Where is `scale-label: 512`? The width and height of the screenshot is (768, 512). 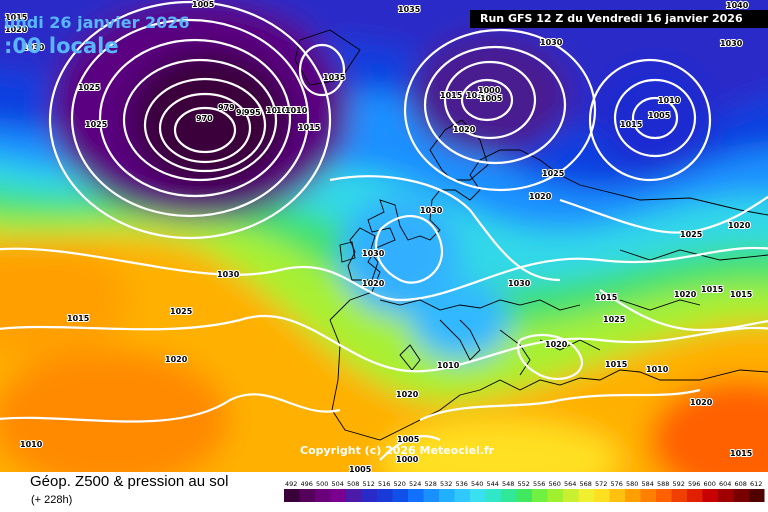
scale-label: 512 is located at coordinates (369, 484).